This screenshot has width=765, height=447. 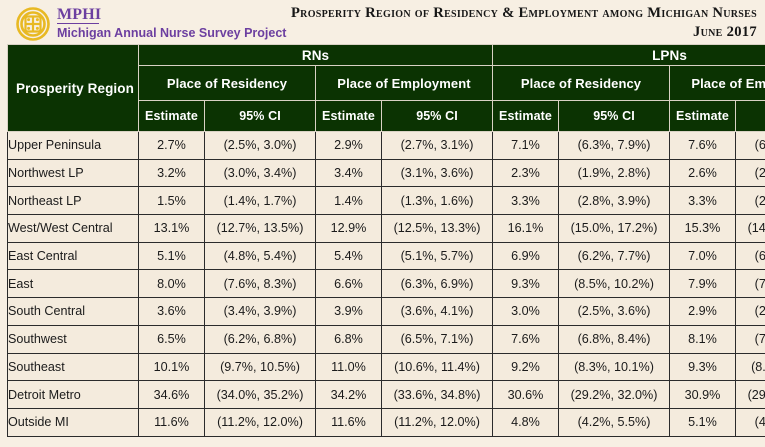 I want to click on leaf-header-rn-employment-ci: 95% CI, so click(x=437, y=116).